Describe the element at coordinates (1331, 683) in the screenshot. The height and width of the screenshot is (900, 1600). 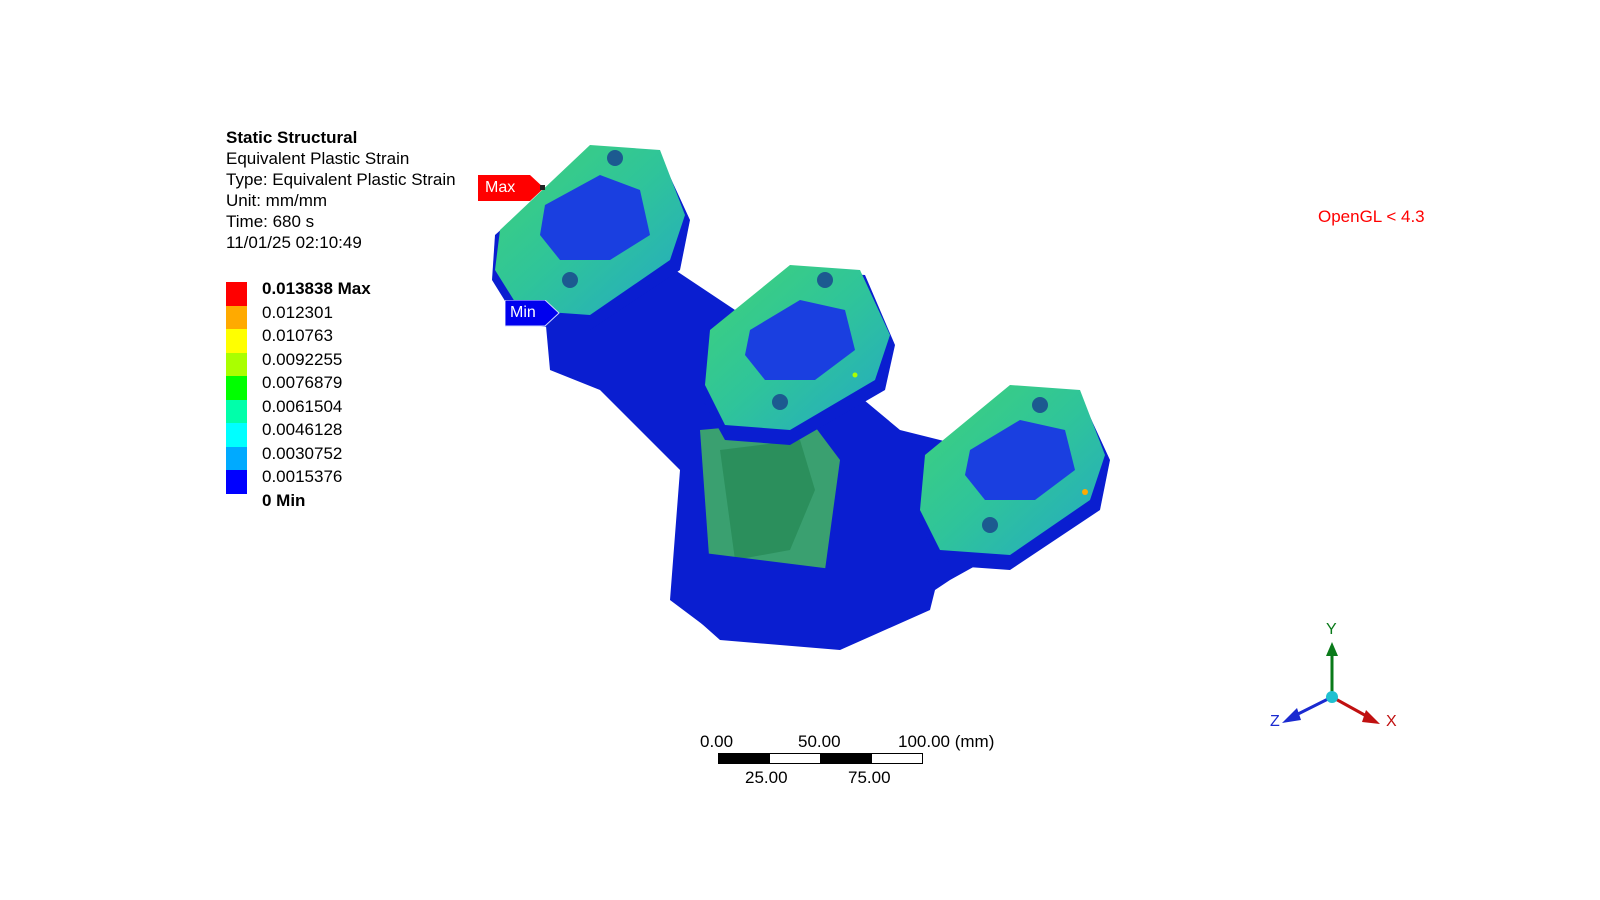
I see `triad-axes` at that location.